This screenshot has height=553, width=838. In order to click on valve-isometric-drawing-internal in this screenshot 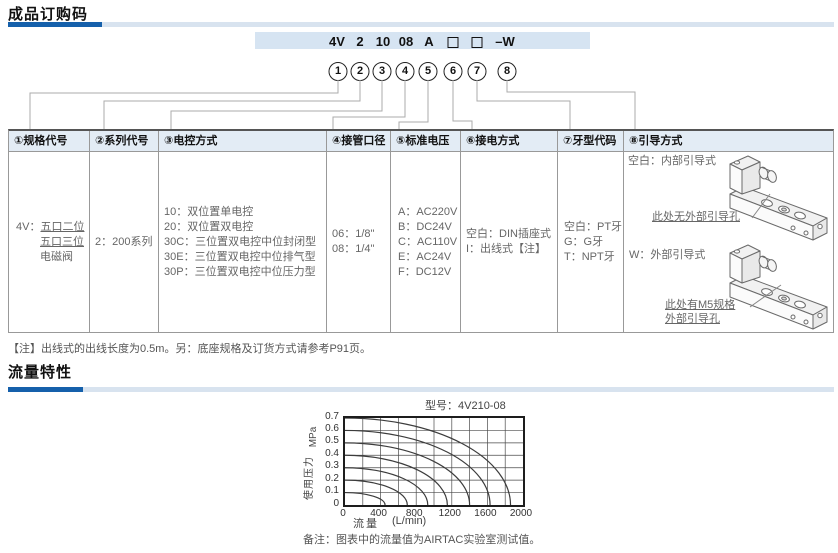, I will do `click(778, 198)`.